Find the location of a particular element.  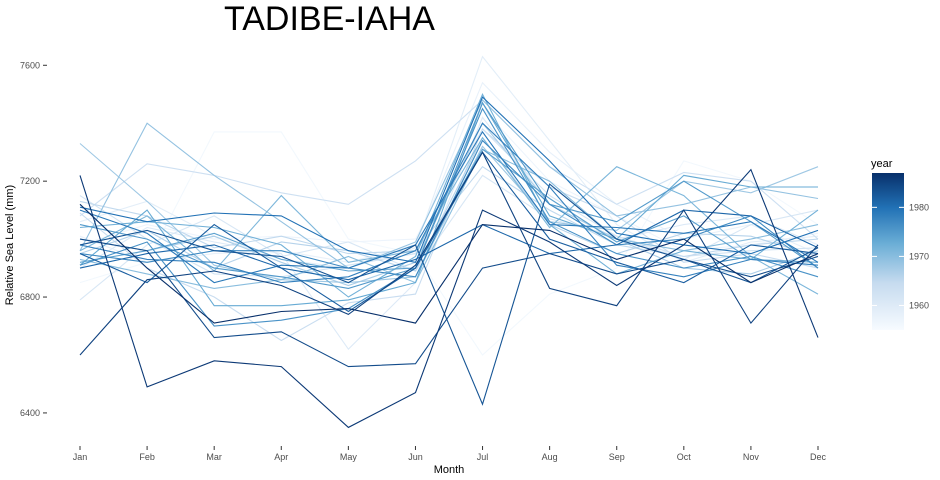

legend-ticks: 1960 1970 1980 is located at coordinates (900, 256).